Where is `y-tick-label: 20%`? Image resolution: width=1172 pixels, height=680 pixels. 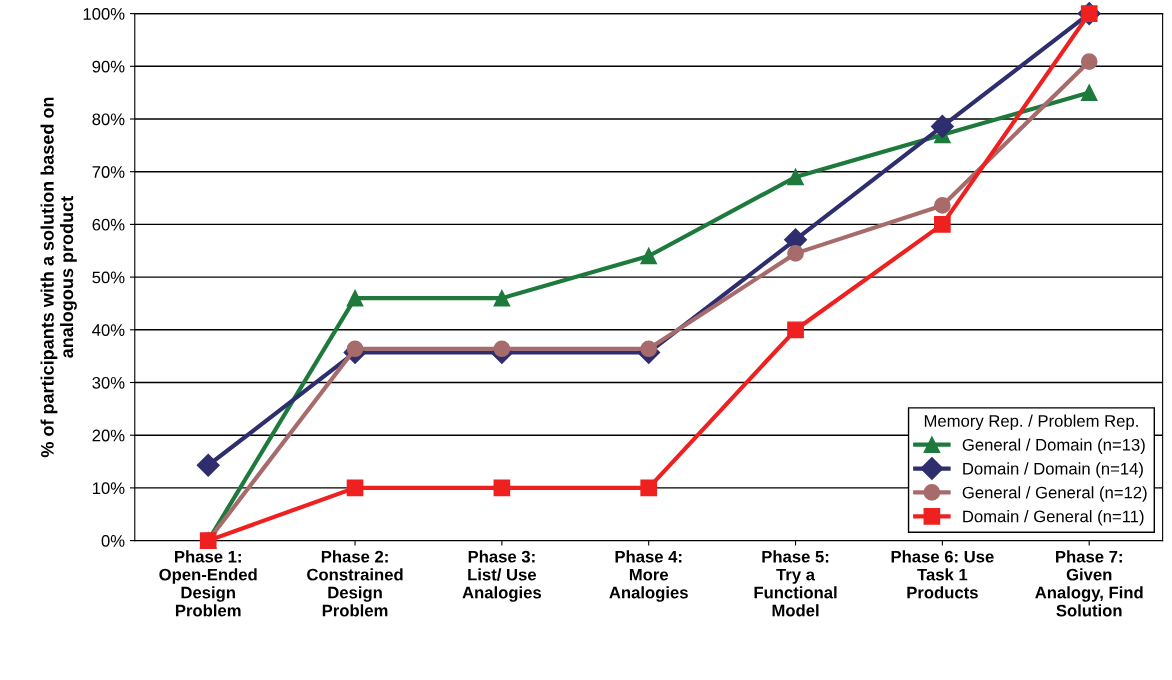 y-tick-label: 20% is located at coordinates (108, 435).